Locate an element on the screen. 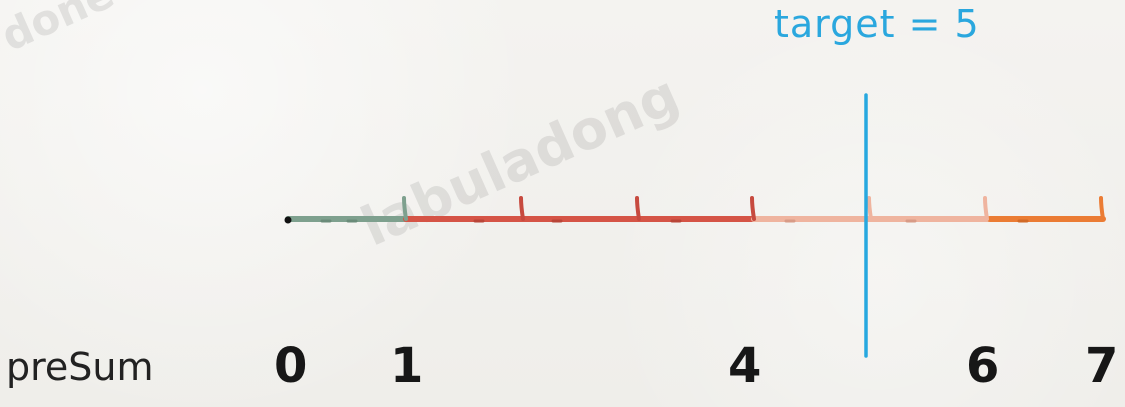 This screenshot has height=407, width=1125. target-label: target = 5 is located at coordinates (877, 24).